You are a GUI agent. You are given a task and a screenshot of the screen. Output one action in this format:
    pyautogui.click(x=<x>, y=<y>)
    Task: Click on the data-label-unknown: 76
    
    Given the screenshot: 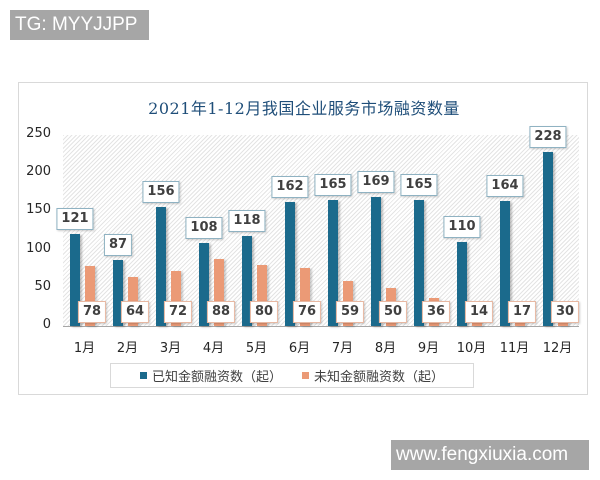 What is the action you would take?
    pyautogui.click(x=307, y=312)
    